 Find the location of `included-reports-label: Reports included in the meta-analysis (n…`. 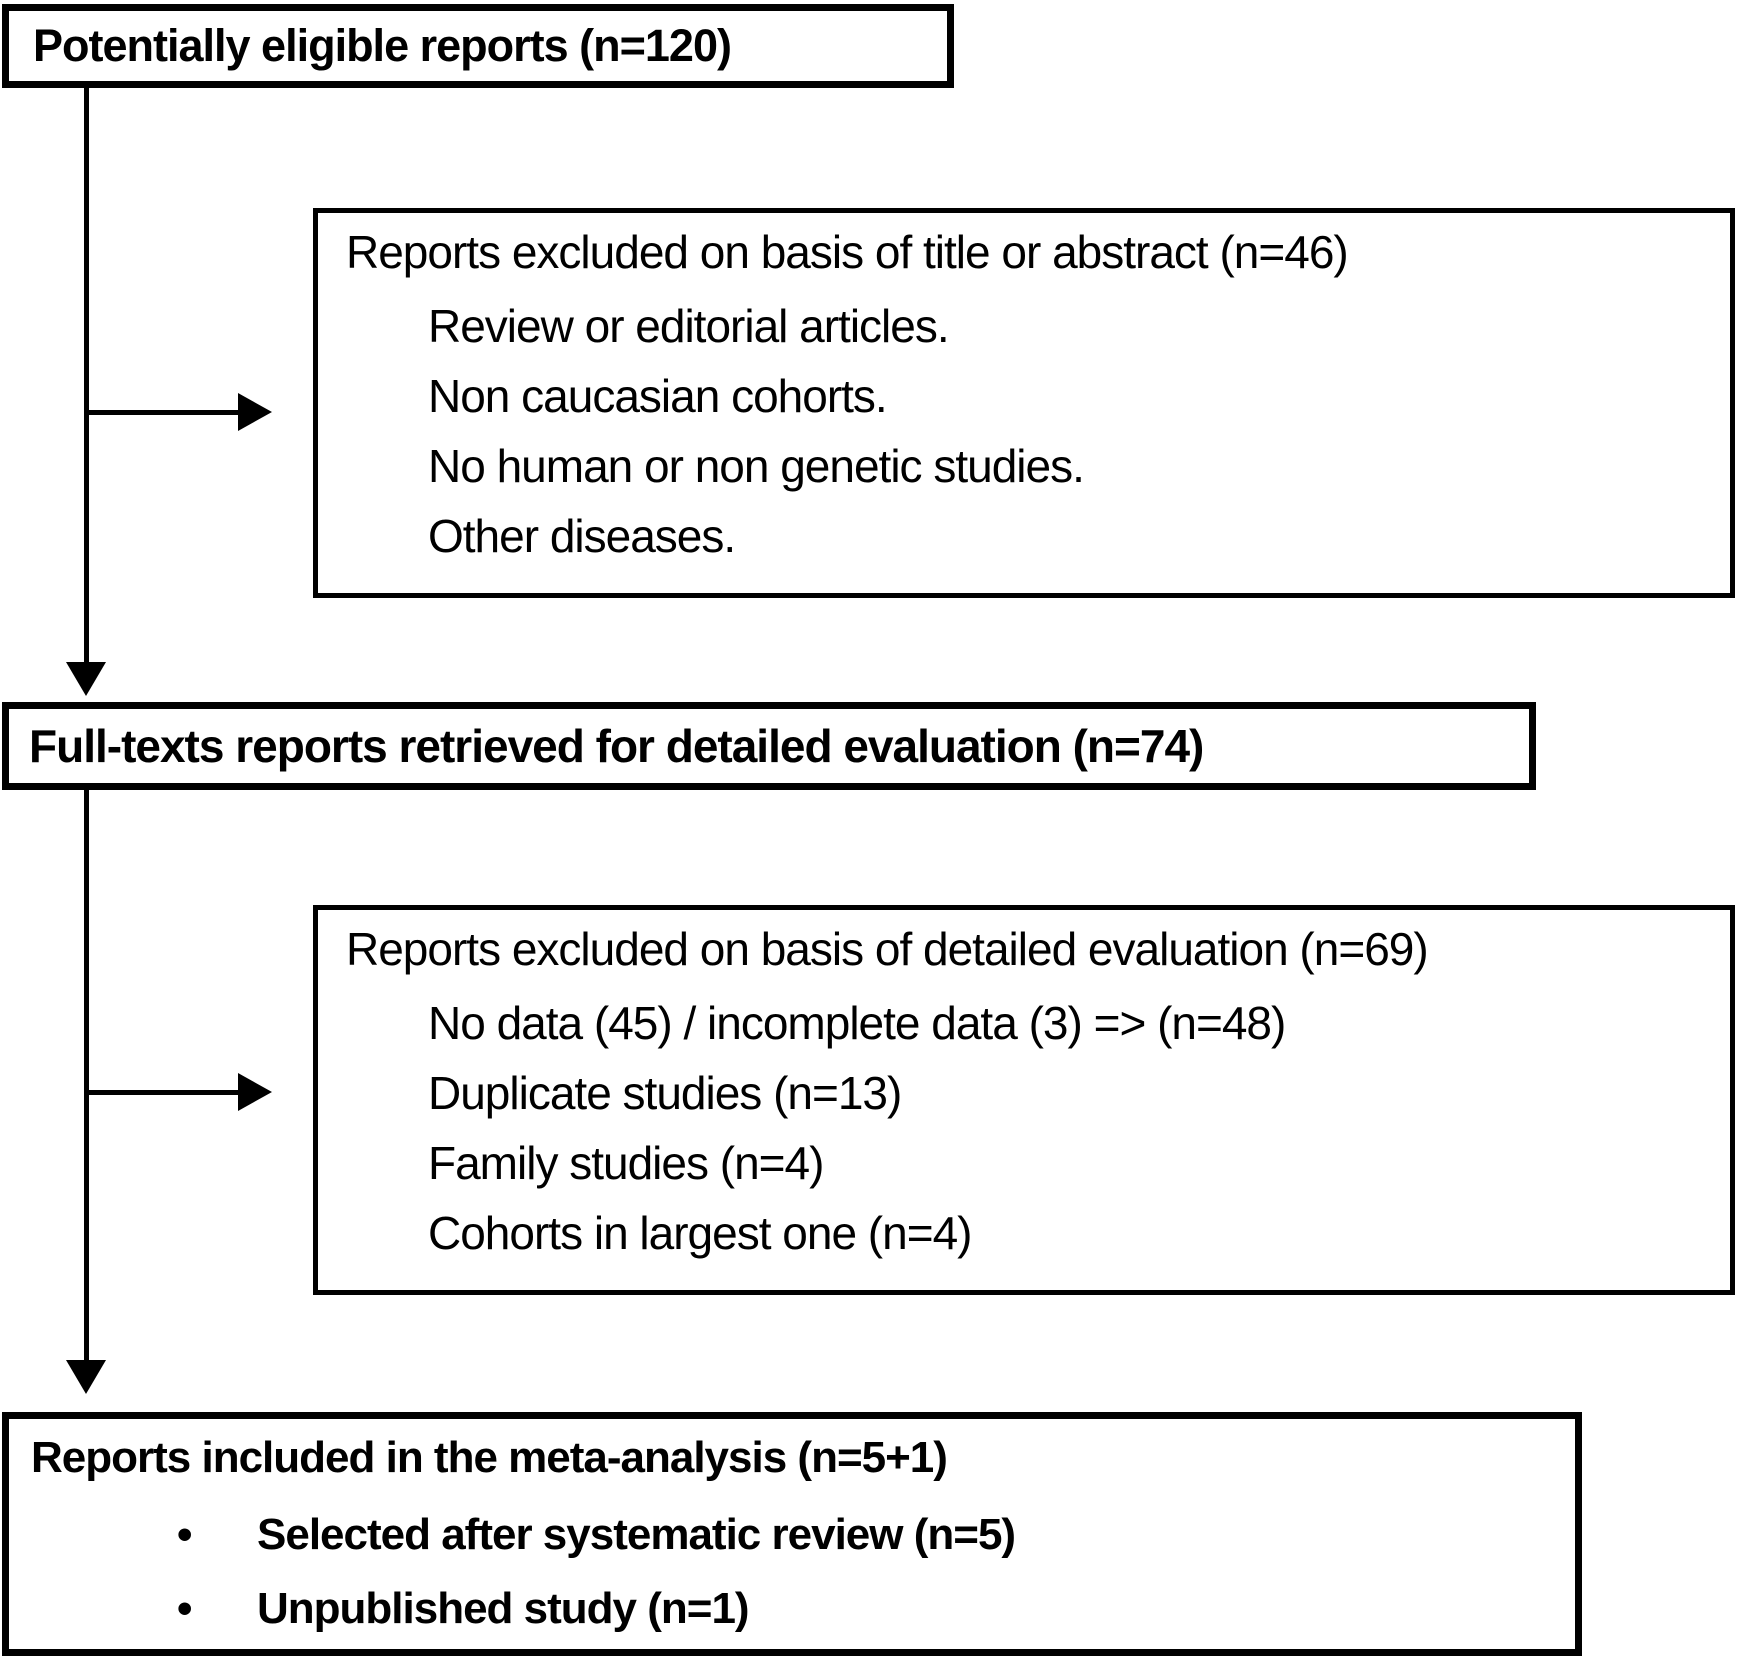

included-reports-label: Reports included in the meta-analysis (n… is located at coordinates (489, 1457).